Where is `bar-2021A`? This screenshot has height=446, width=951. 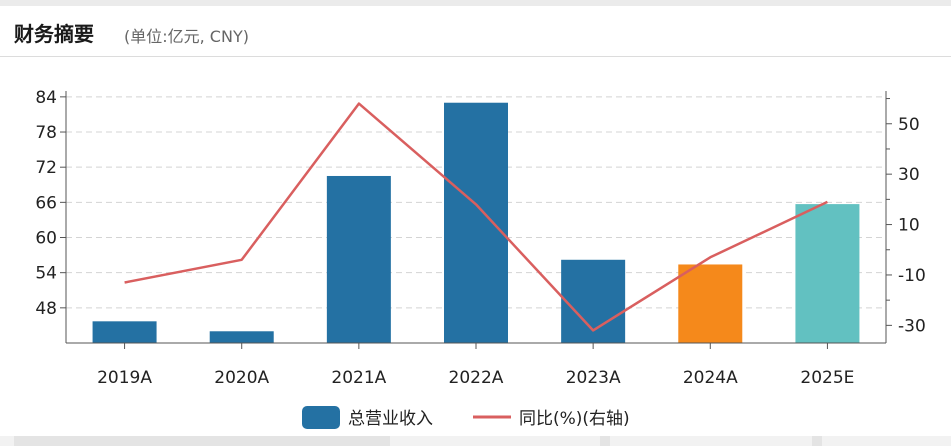 bar-2021A is located at coordinates (358, 259).